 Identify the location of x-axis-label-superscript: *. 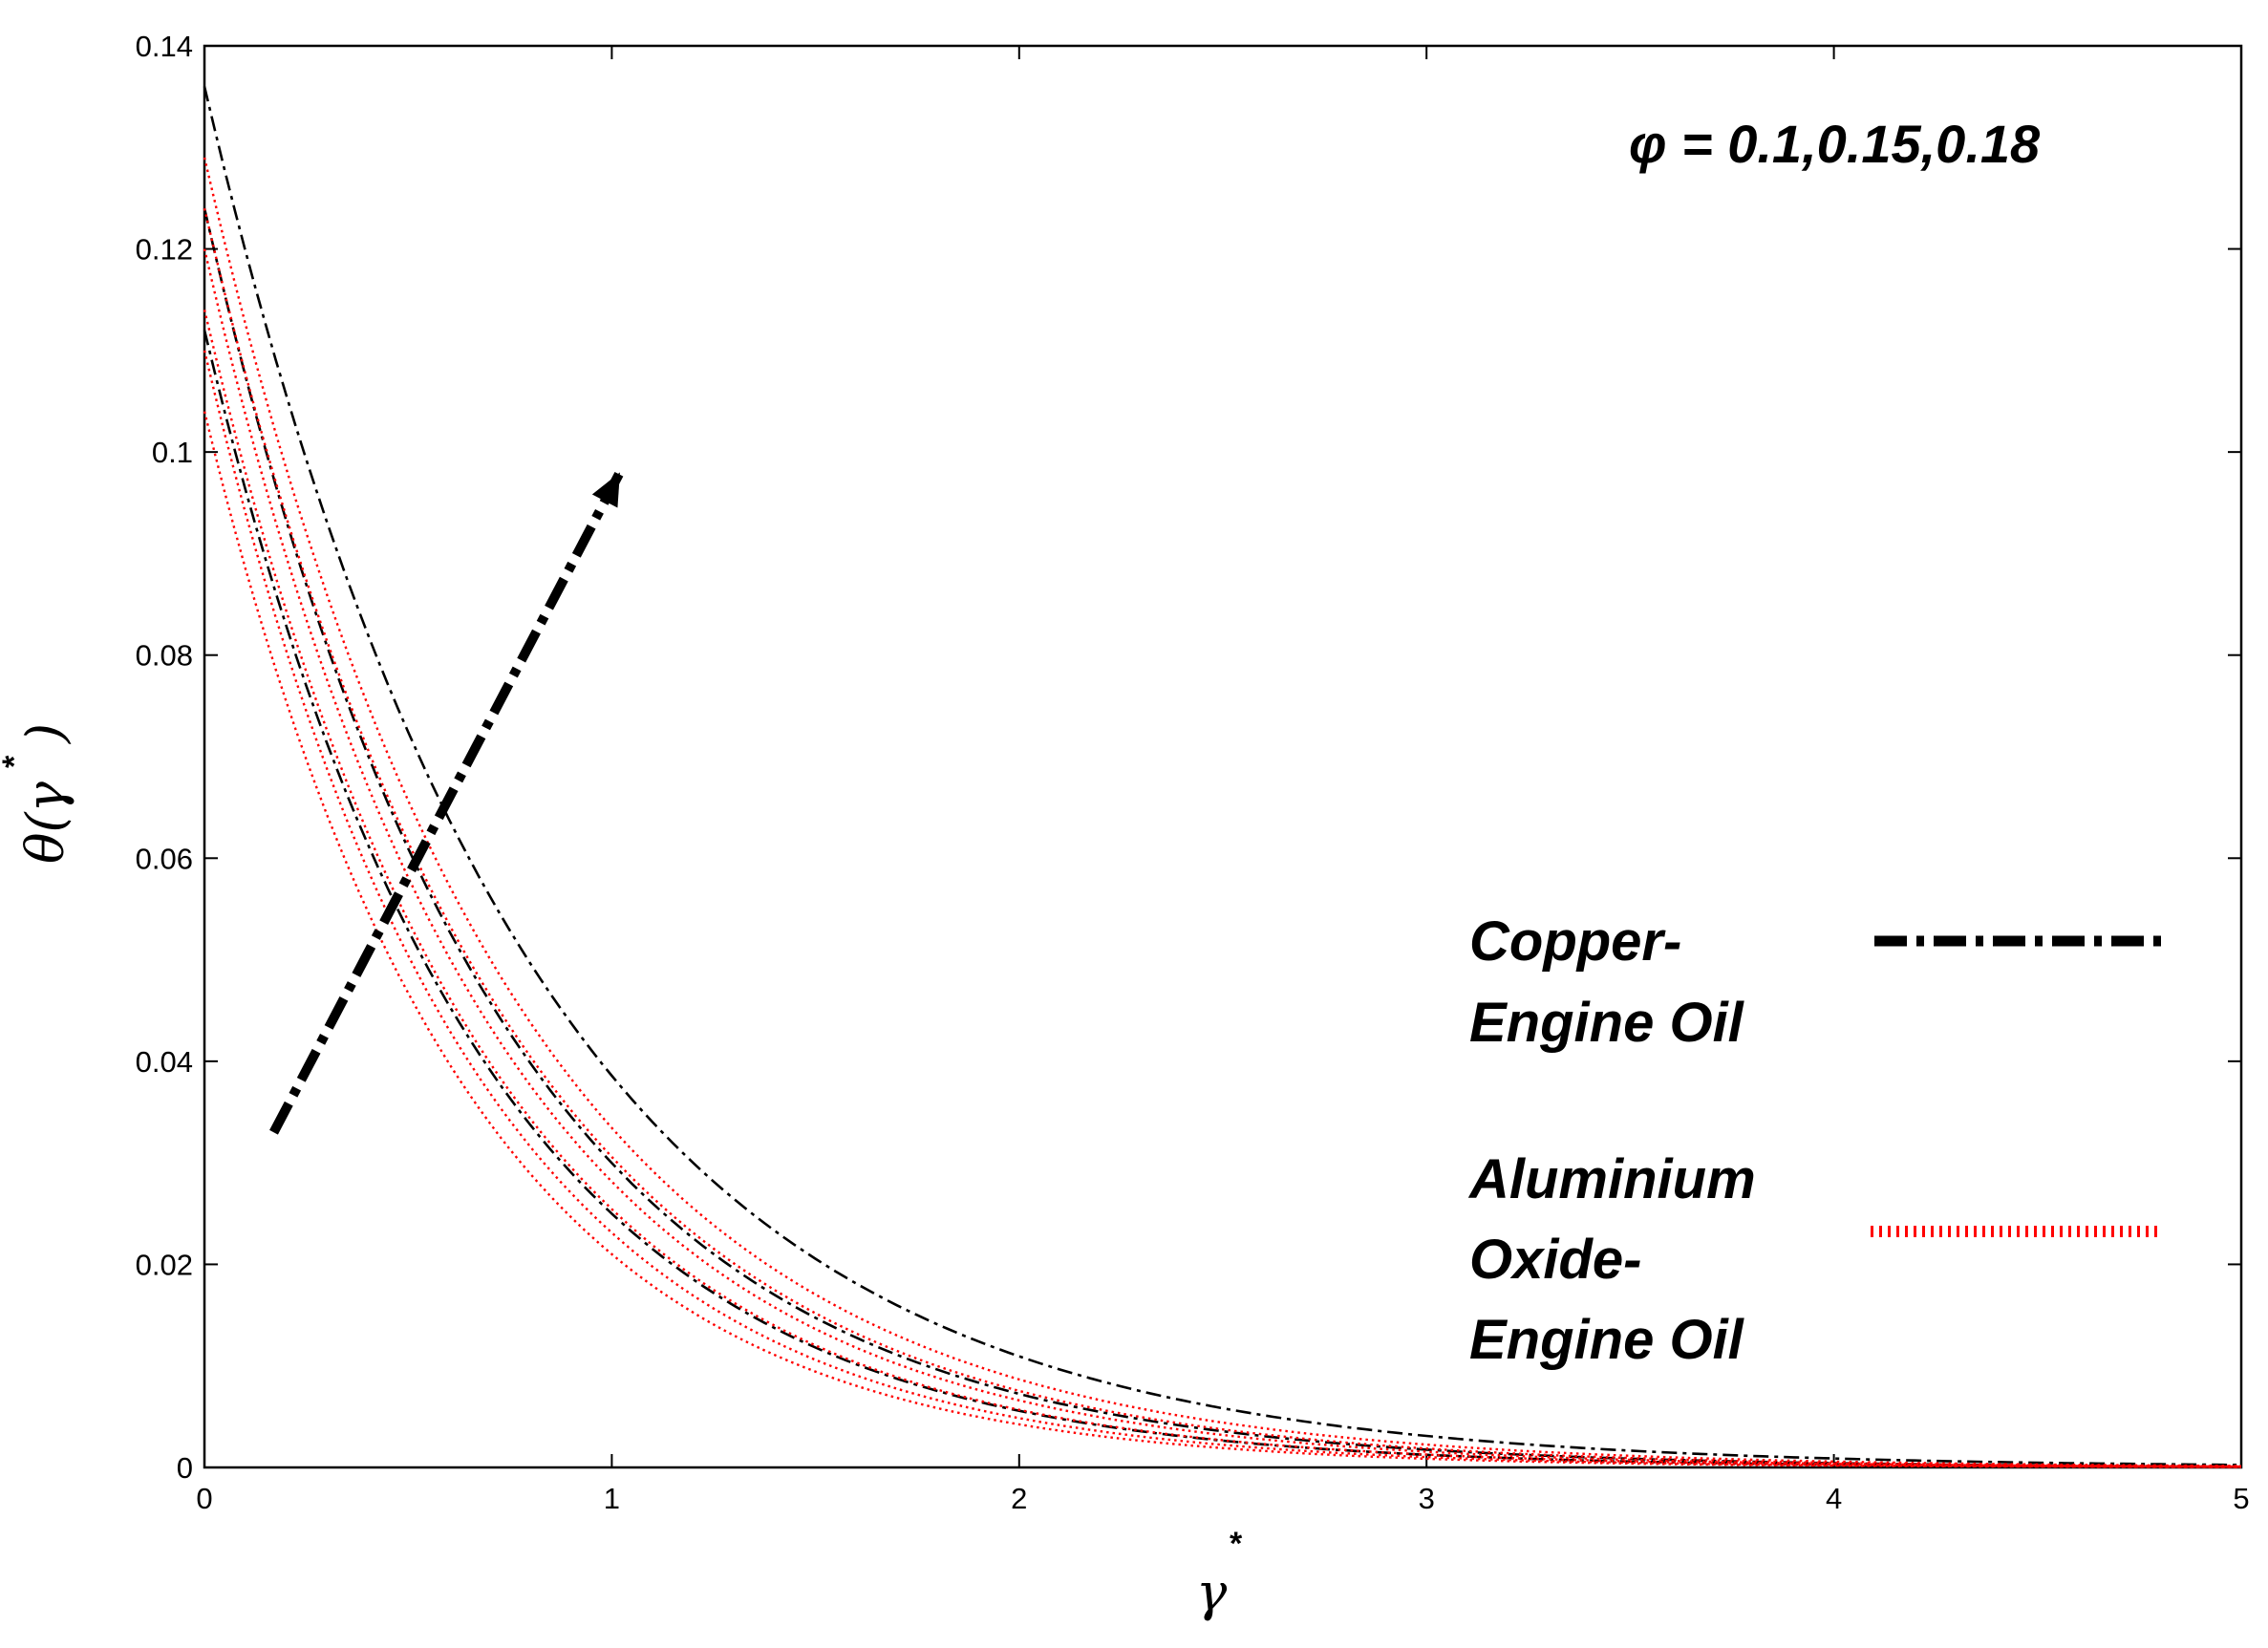
(1236, 1544).